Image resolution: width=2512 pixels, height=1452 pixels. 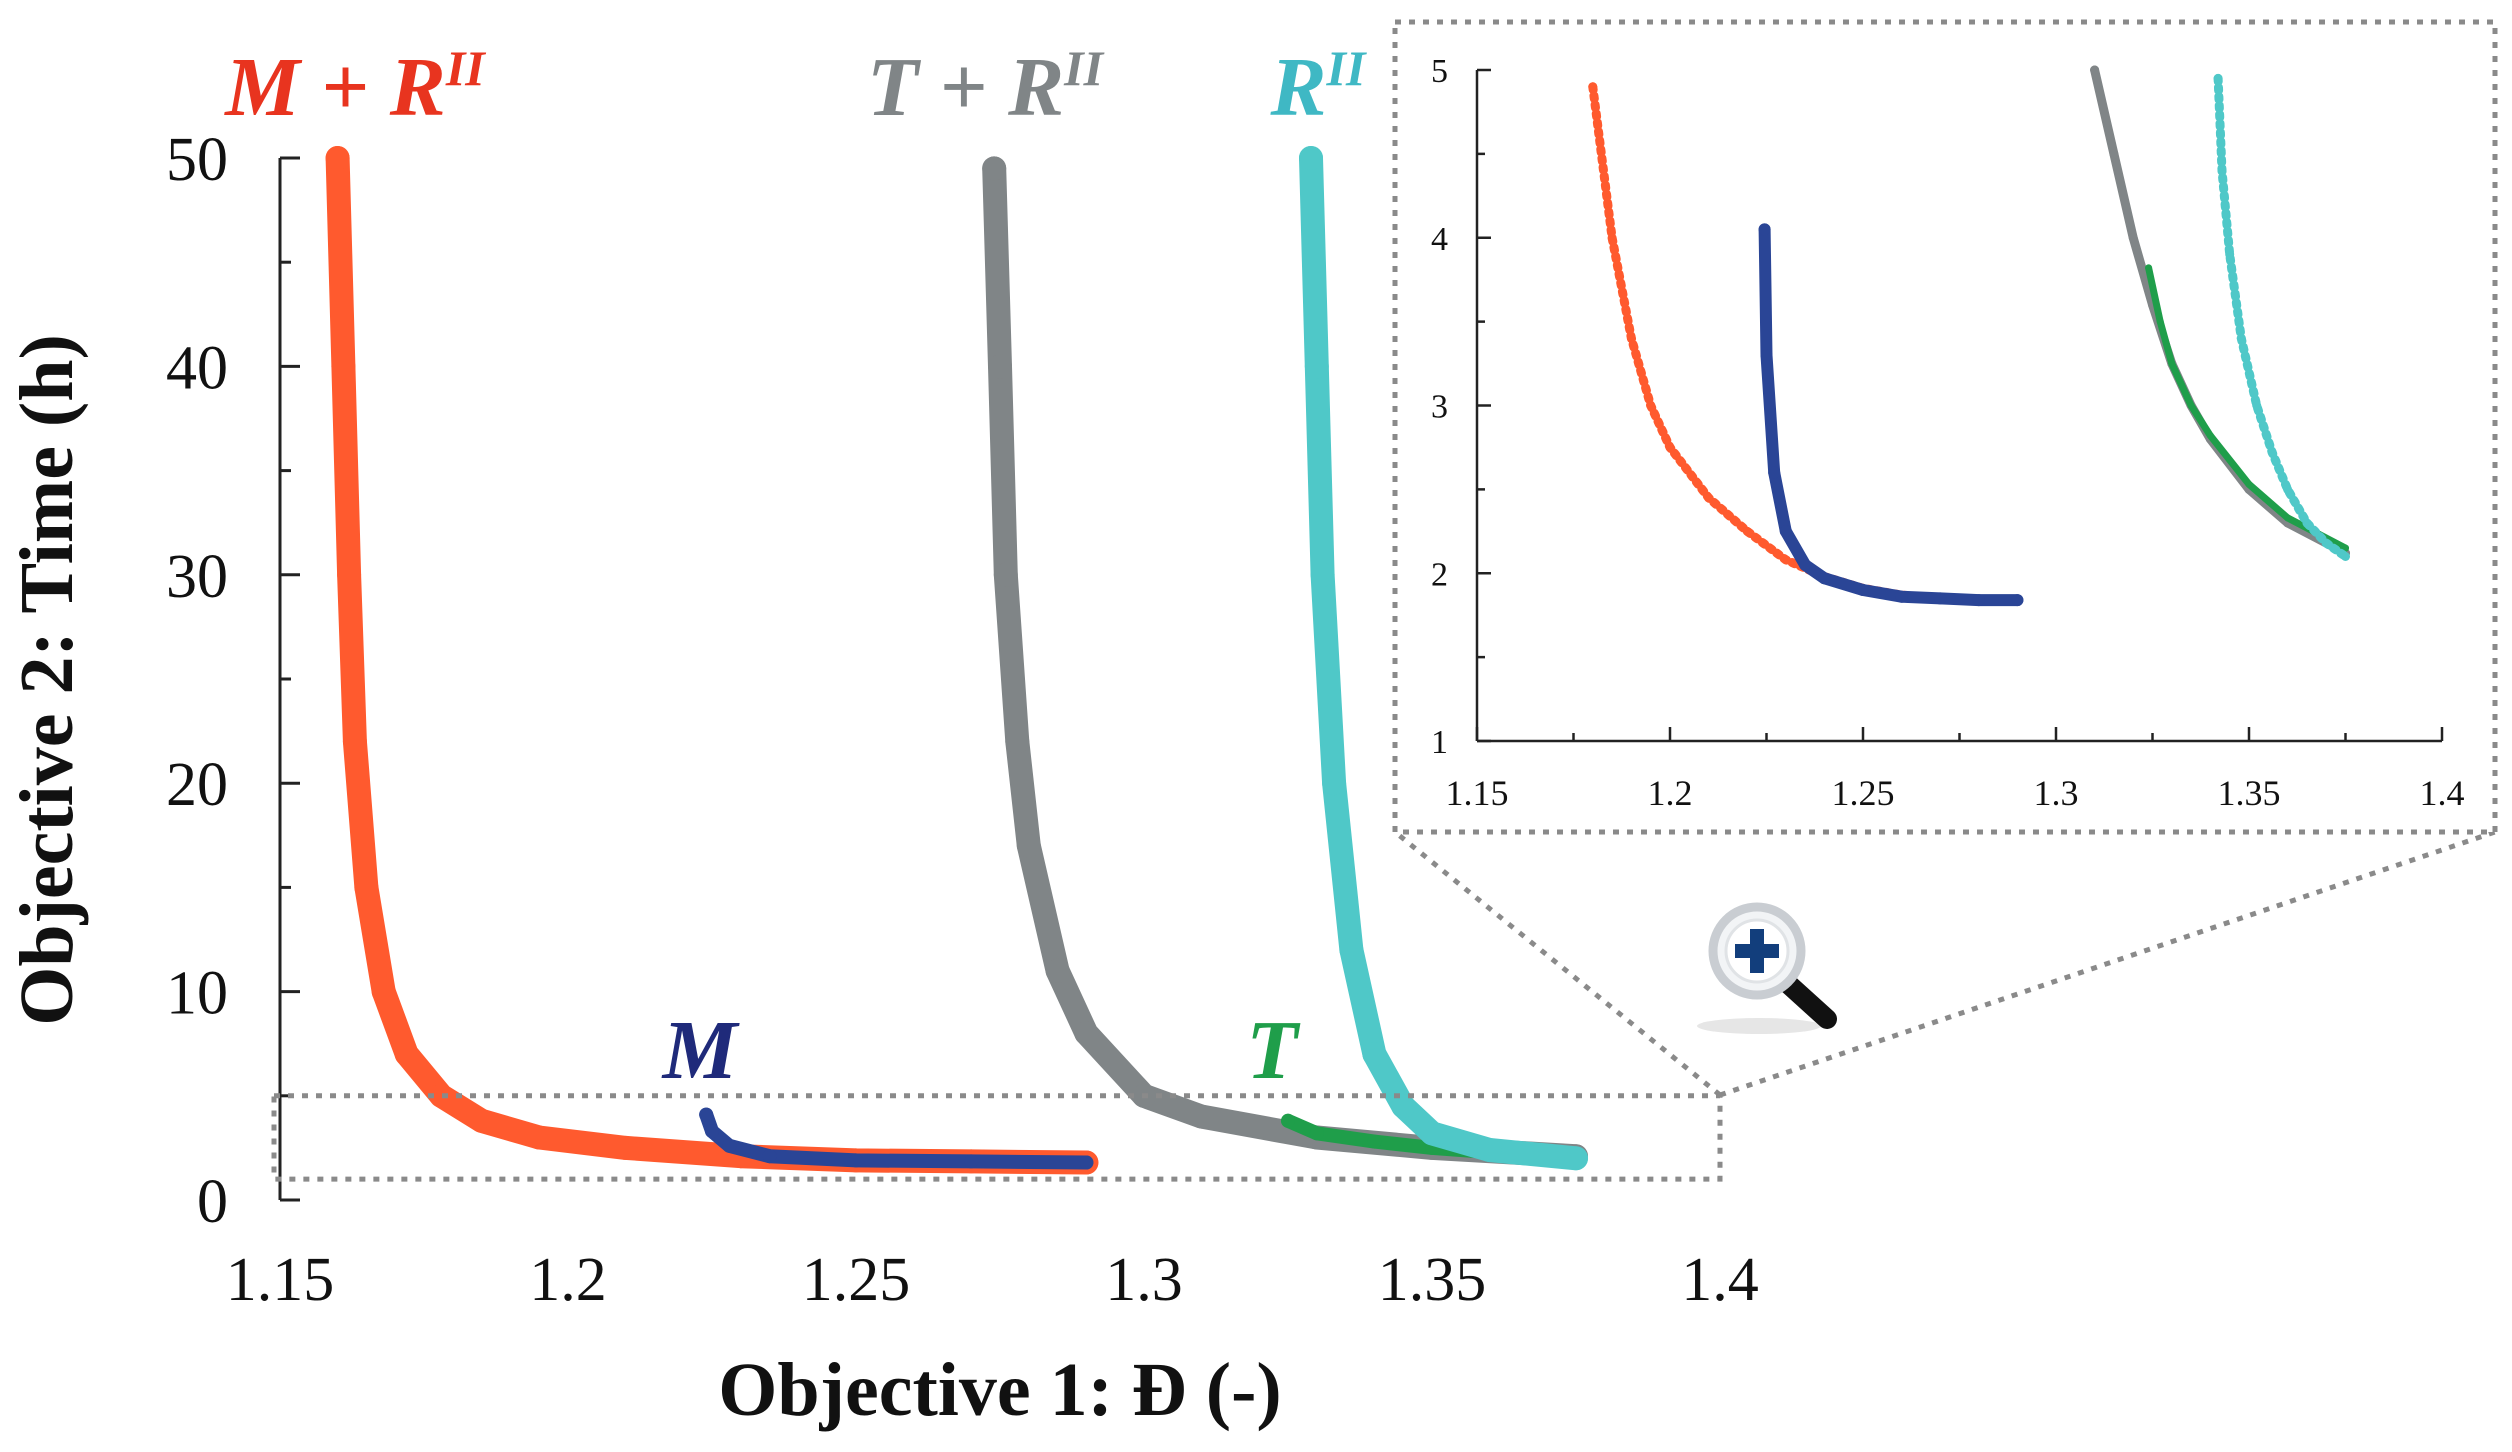 I want to click on inset-x-tick-label: 1.2, so click(x=1670, y=793).